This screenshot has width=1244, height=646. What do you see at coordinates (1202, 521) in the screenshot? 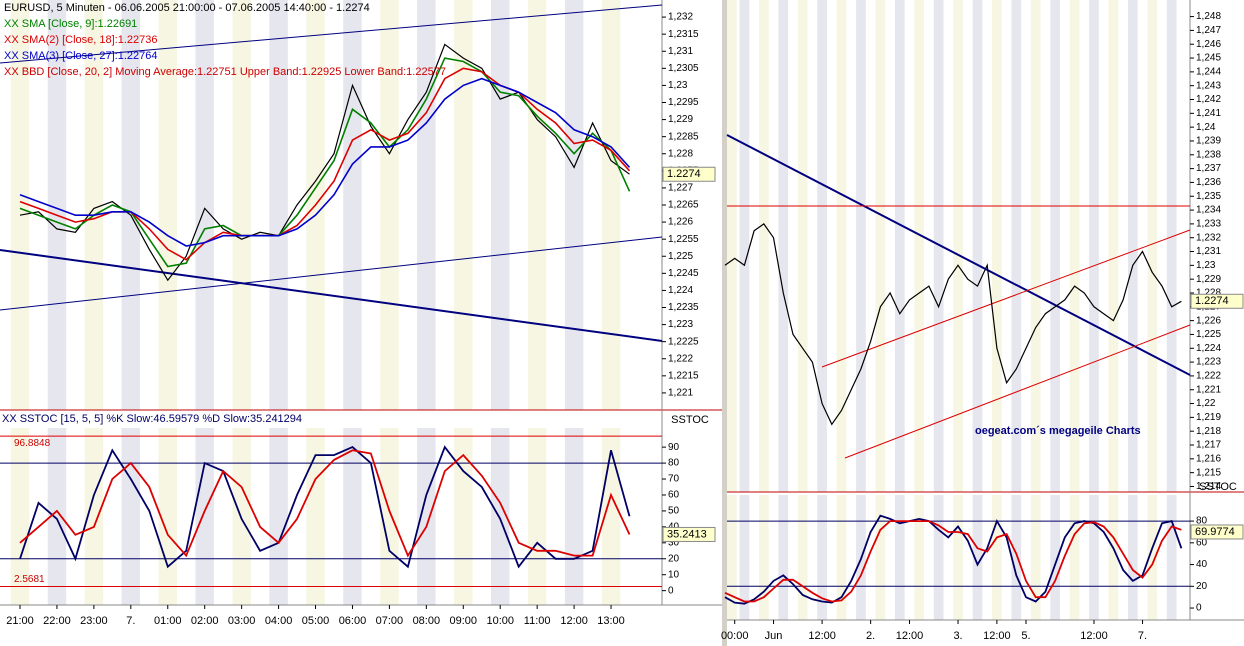
I see `y-tick-label: 80` at bounding box center [1202, 521].